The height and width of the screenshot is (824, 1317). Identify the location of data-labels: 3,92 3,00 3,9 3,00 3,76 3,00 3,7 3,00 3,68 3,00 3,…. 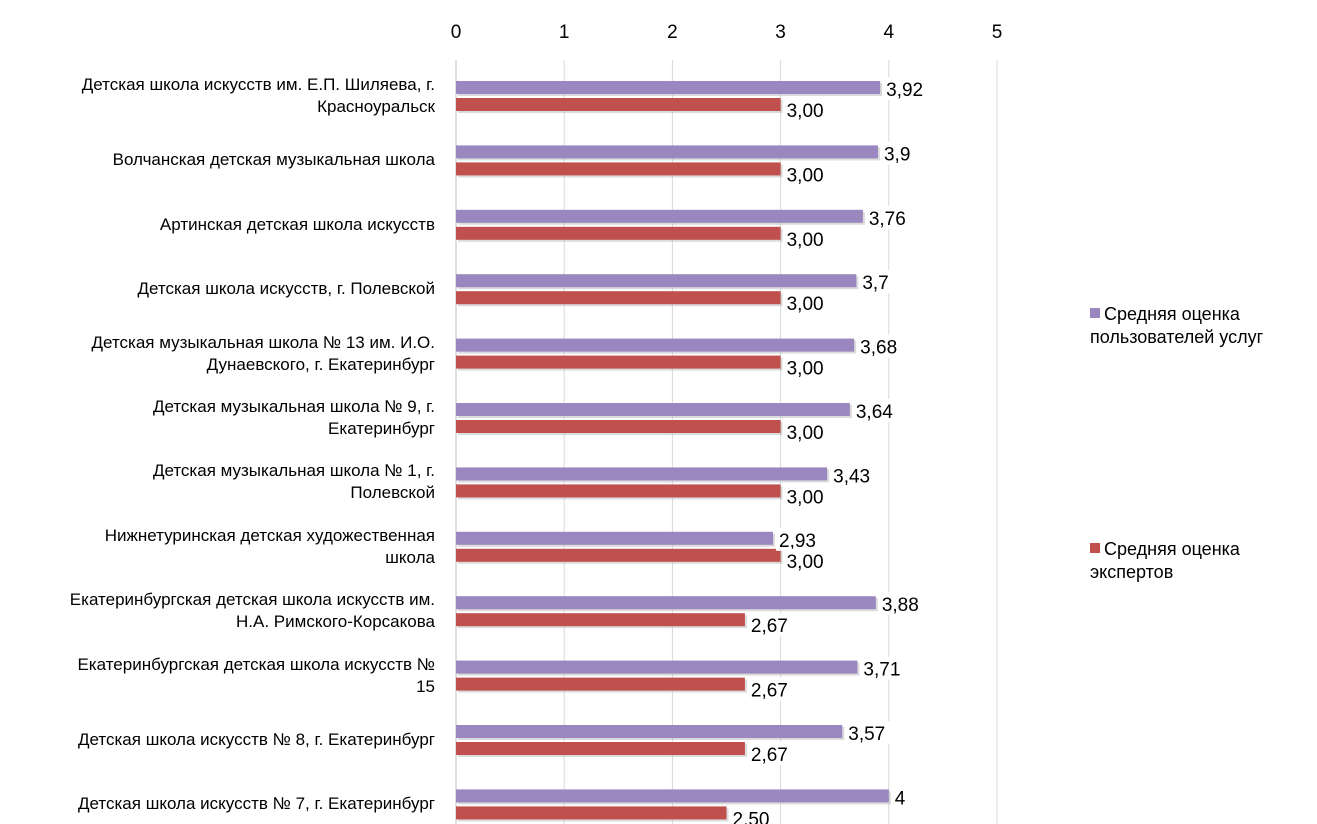
(830, 450).